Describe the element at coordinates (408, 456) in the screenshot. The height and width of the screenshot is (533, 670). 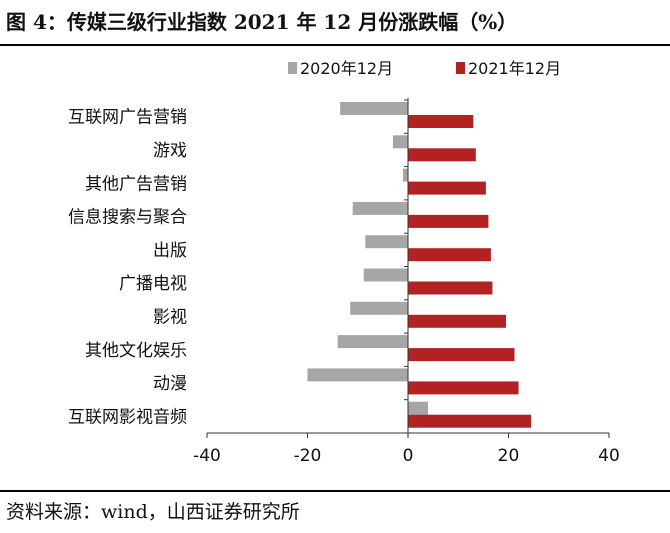
I see `x-tick-label: 0` at that location.